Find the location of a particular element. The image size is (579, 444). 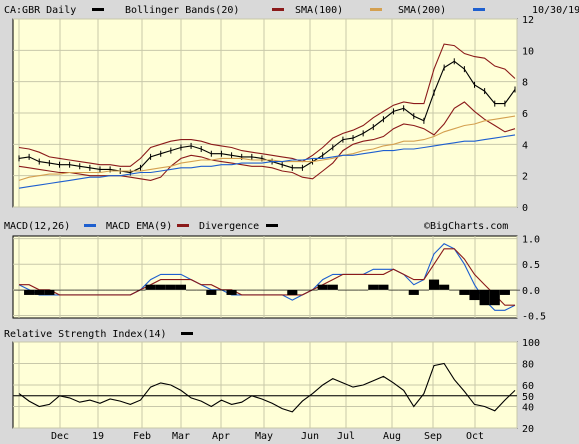

watermark: ©BigCharts.com is located at coordinates (466, 226).